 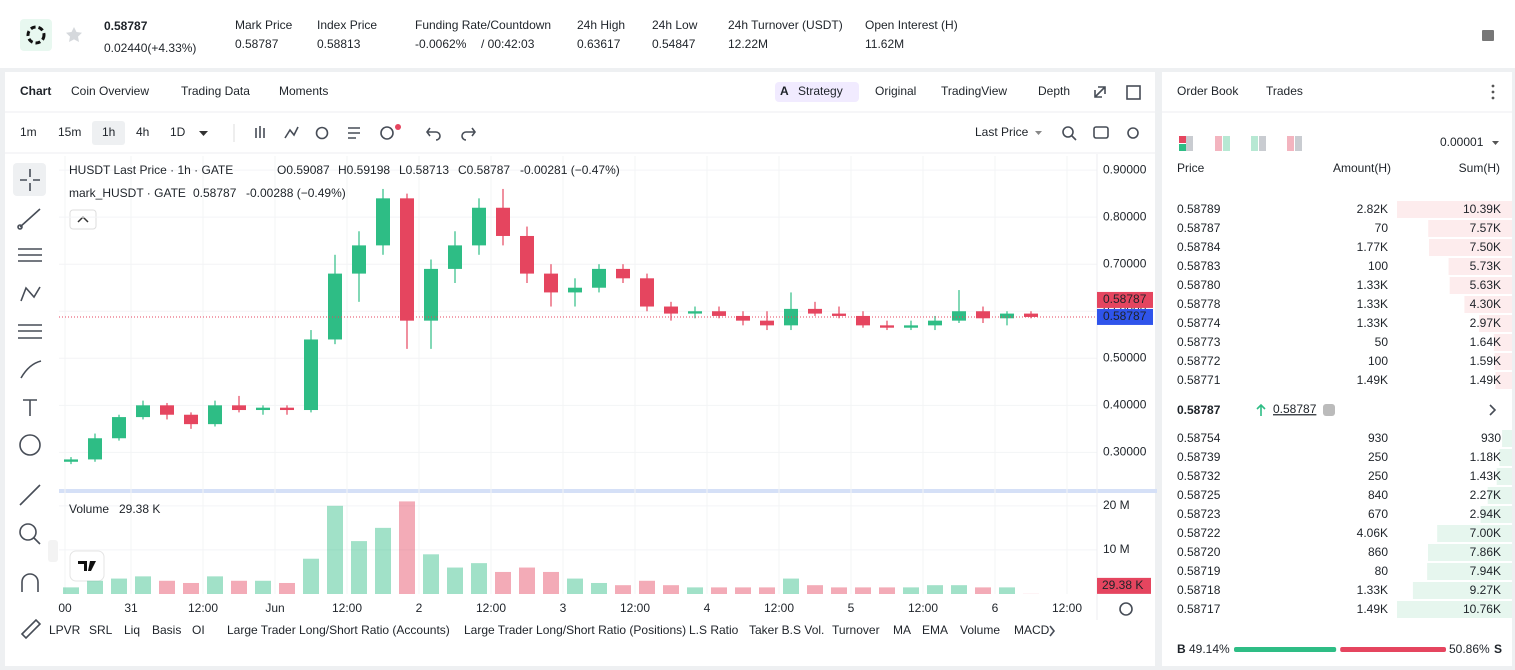 I want to click on ob-price: 0.58783, so click(x=1199, y=266).